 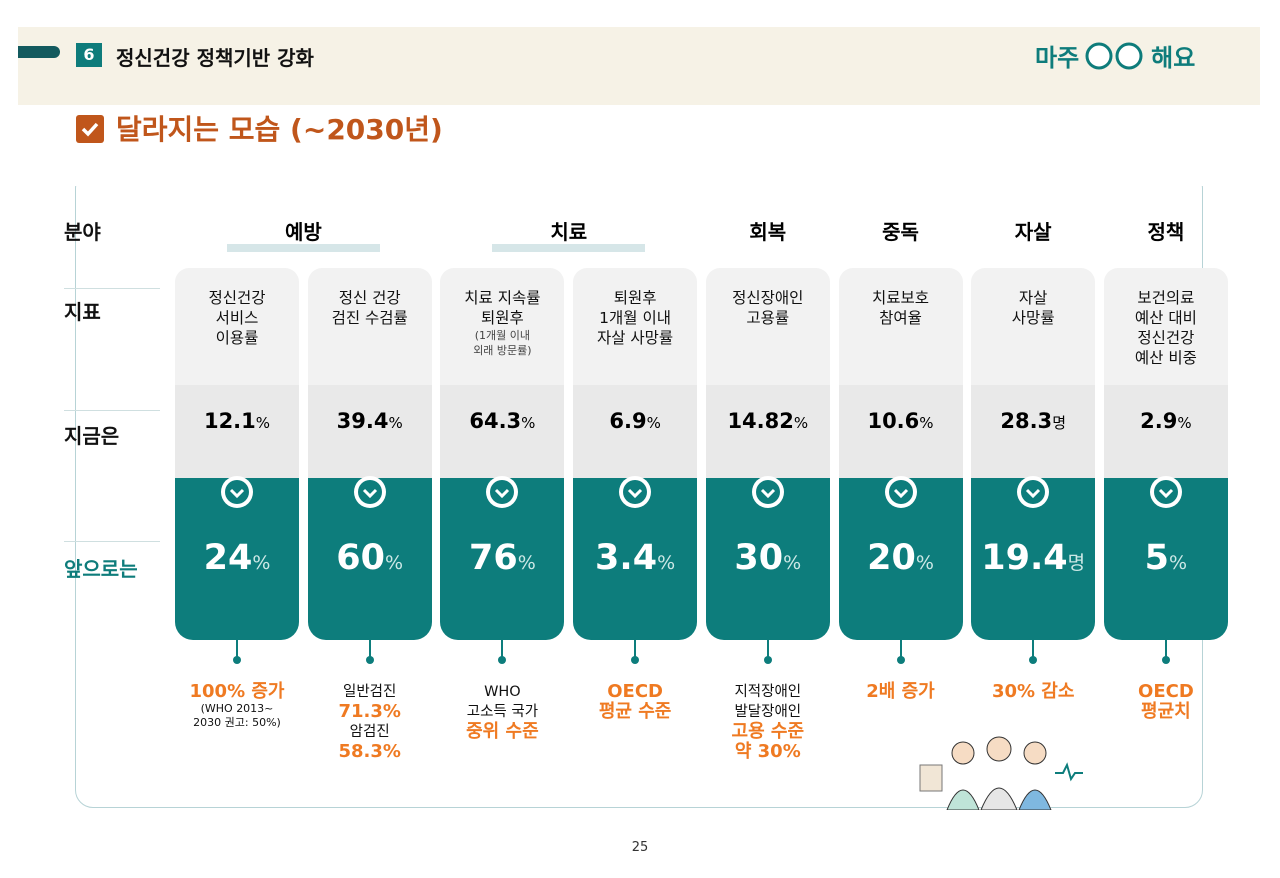 I want to click on current-value: 39.4%, so click(x=369, y=431).